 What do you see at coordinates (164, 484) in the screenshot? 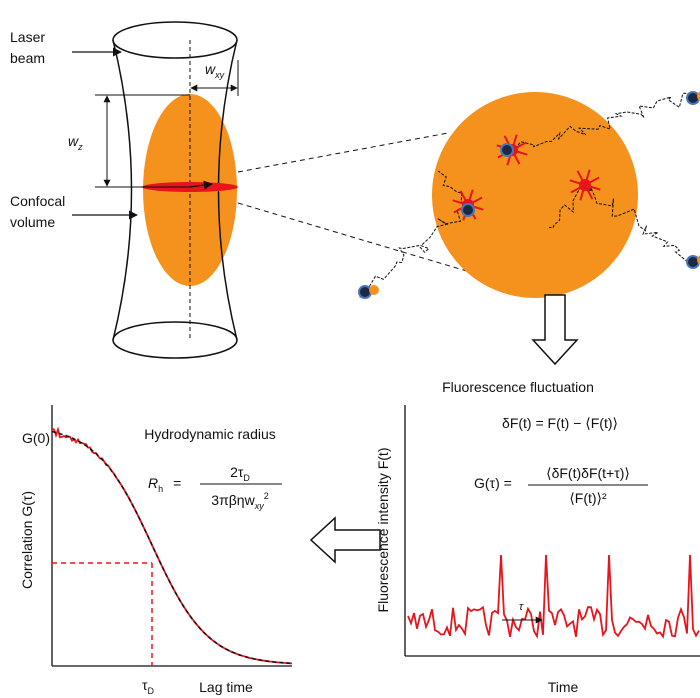
I see `formula-left: Rh =` at bounding box center [164, 484].